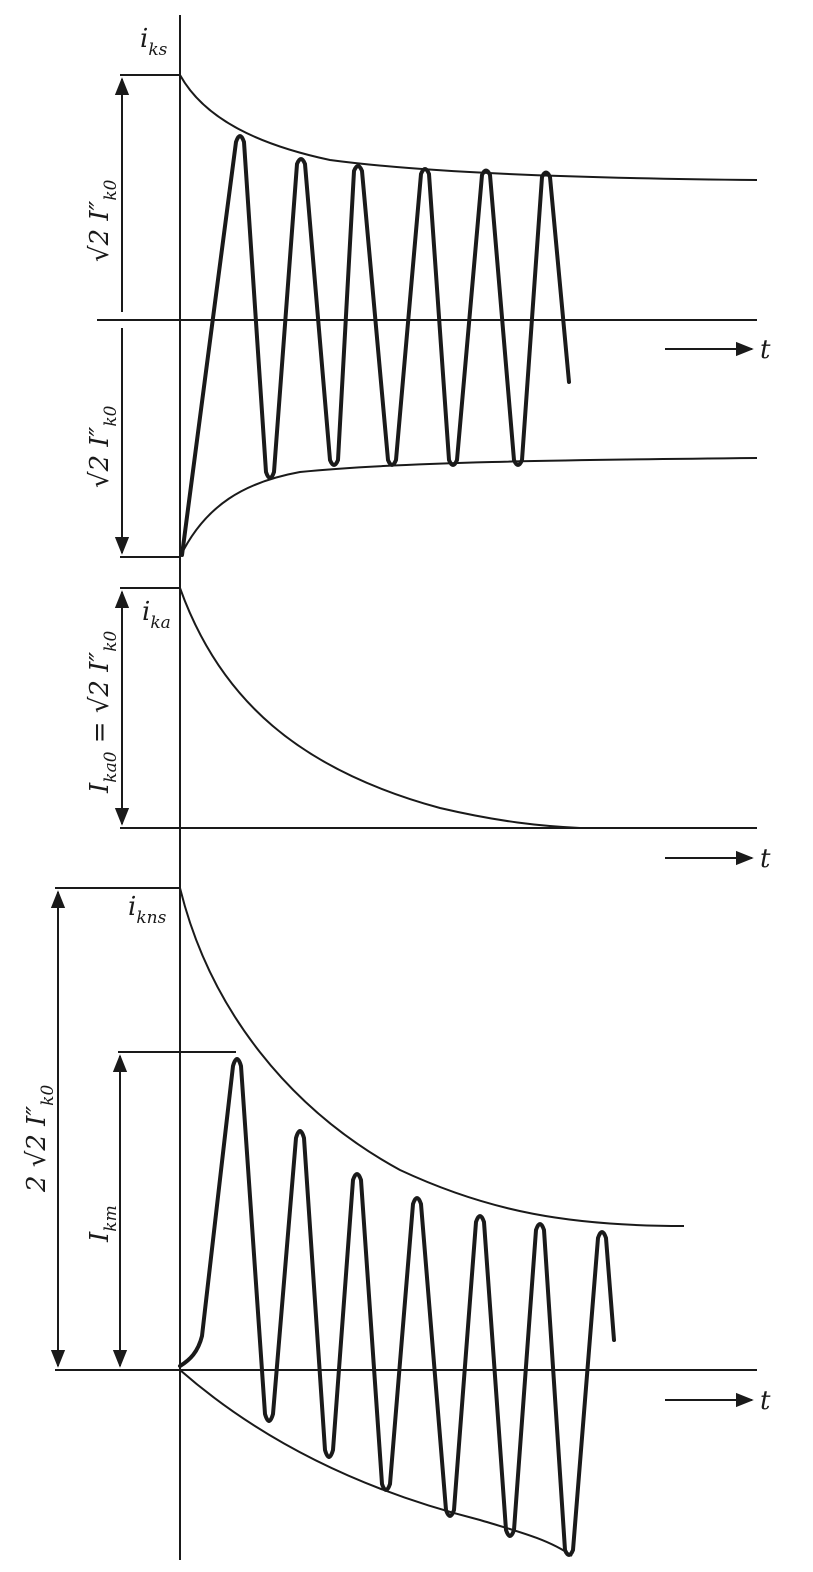 This screenshot has width=813, height=1572. What do you see at coordinates (103, 446) in the screenshot?
I see `amplitude-label-bottom: √2 I″k0` at bounding box center [103, 446].